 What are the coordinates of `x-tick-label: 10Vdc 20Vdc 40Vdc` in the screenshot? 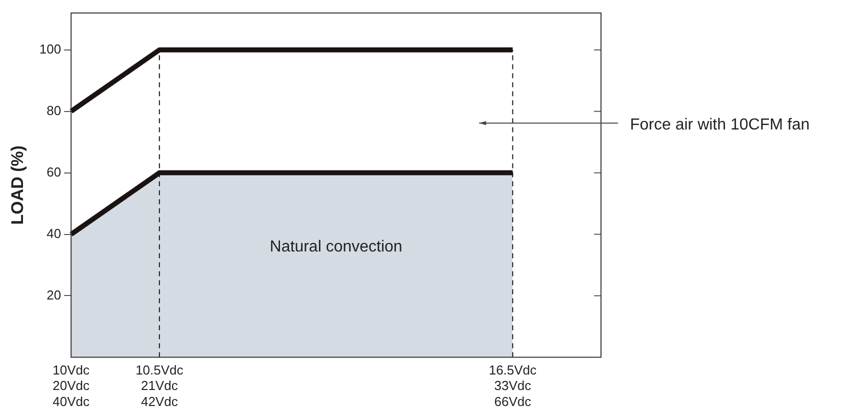 It's located at (71, 385).